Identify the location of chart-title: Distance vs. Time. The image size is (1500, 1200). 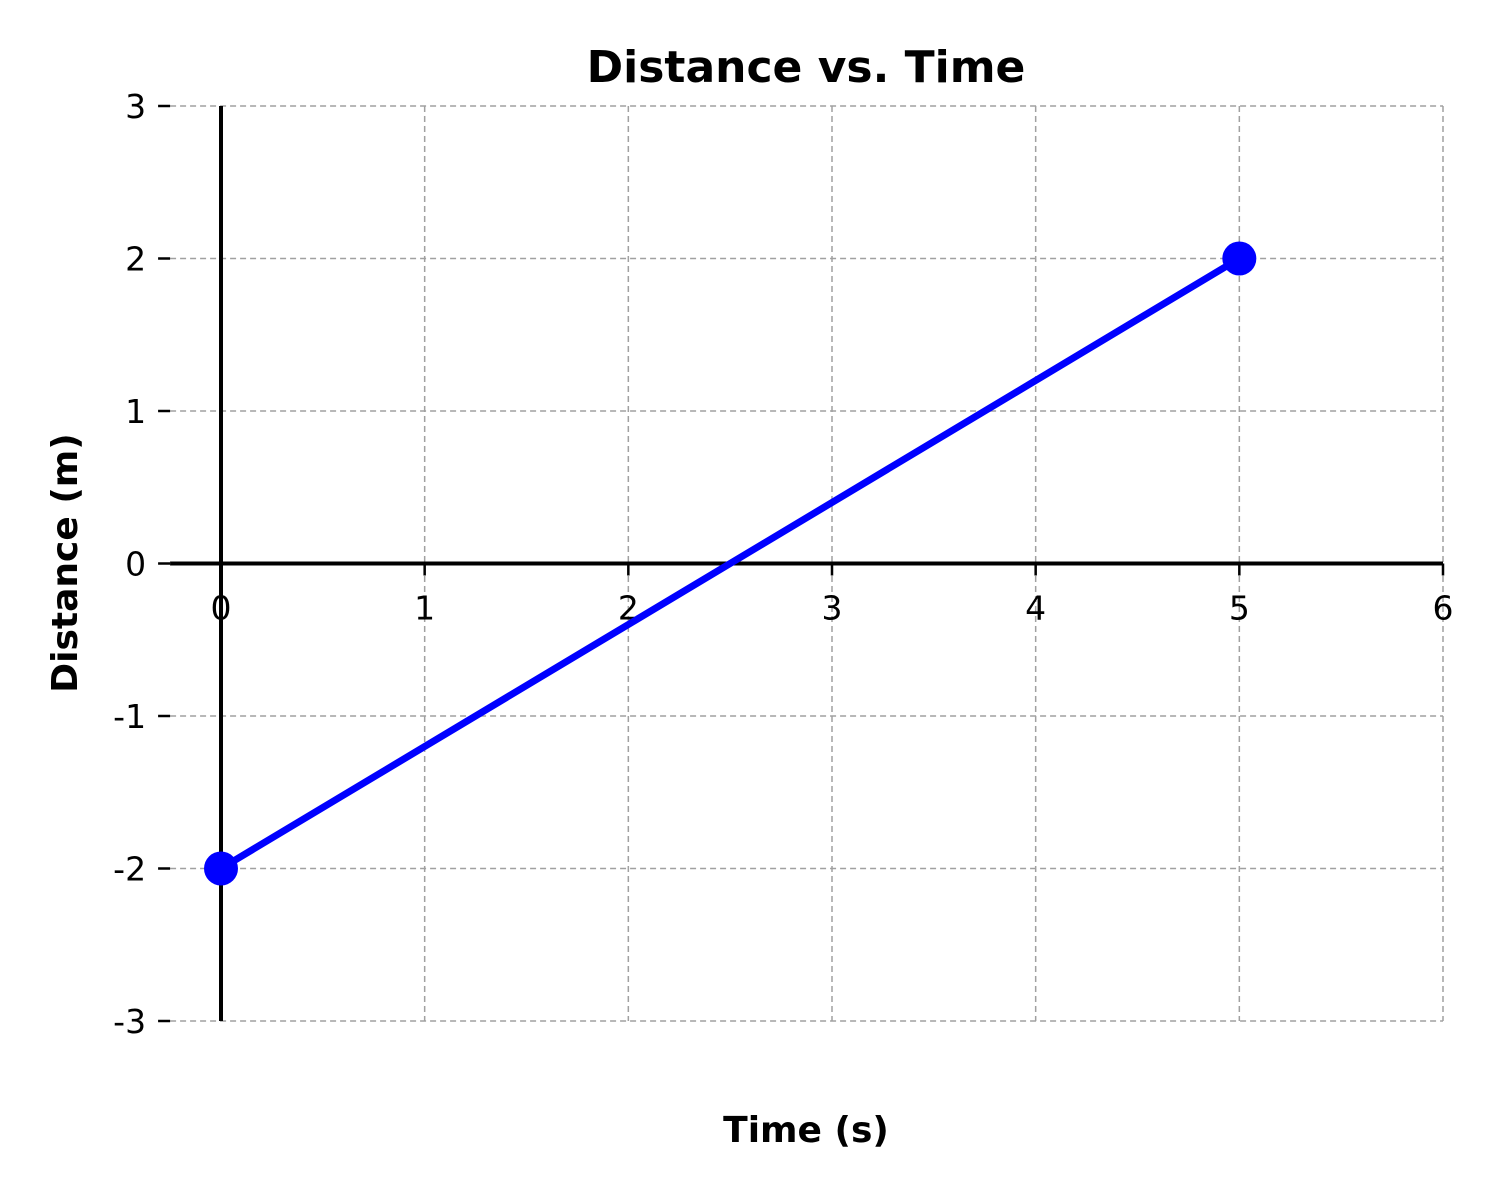
(806, 67).